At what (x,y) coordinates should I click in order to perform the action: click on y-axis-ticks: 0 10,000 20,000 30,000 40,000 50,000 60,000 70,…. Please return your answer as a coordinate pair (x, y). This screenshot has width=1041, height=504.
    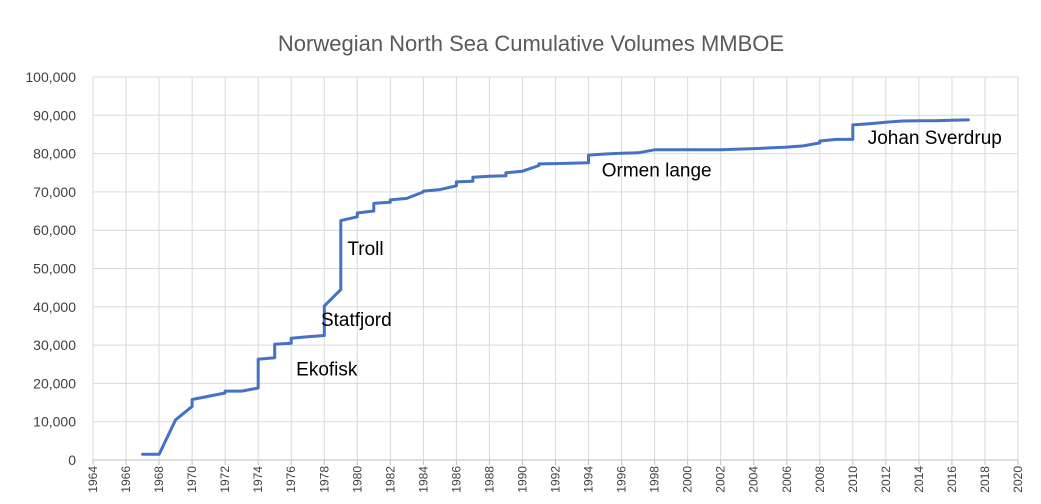
    Looking at the image, I should click on (50, 268).